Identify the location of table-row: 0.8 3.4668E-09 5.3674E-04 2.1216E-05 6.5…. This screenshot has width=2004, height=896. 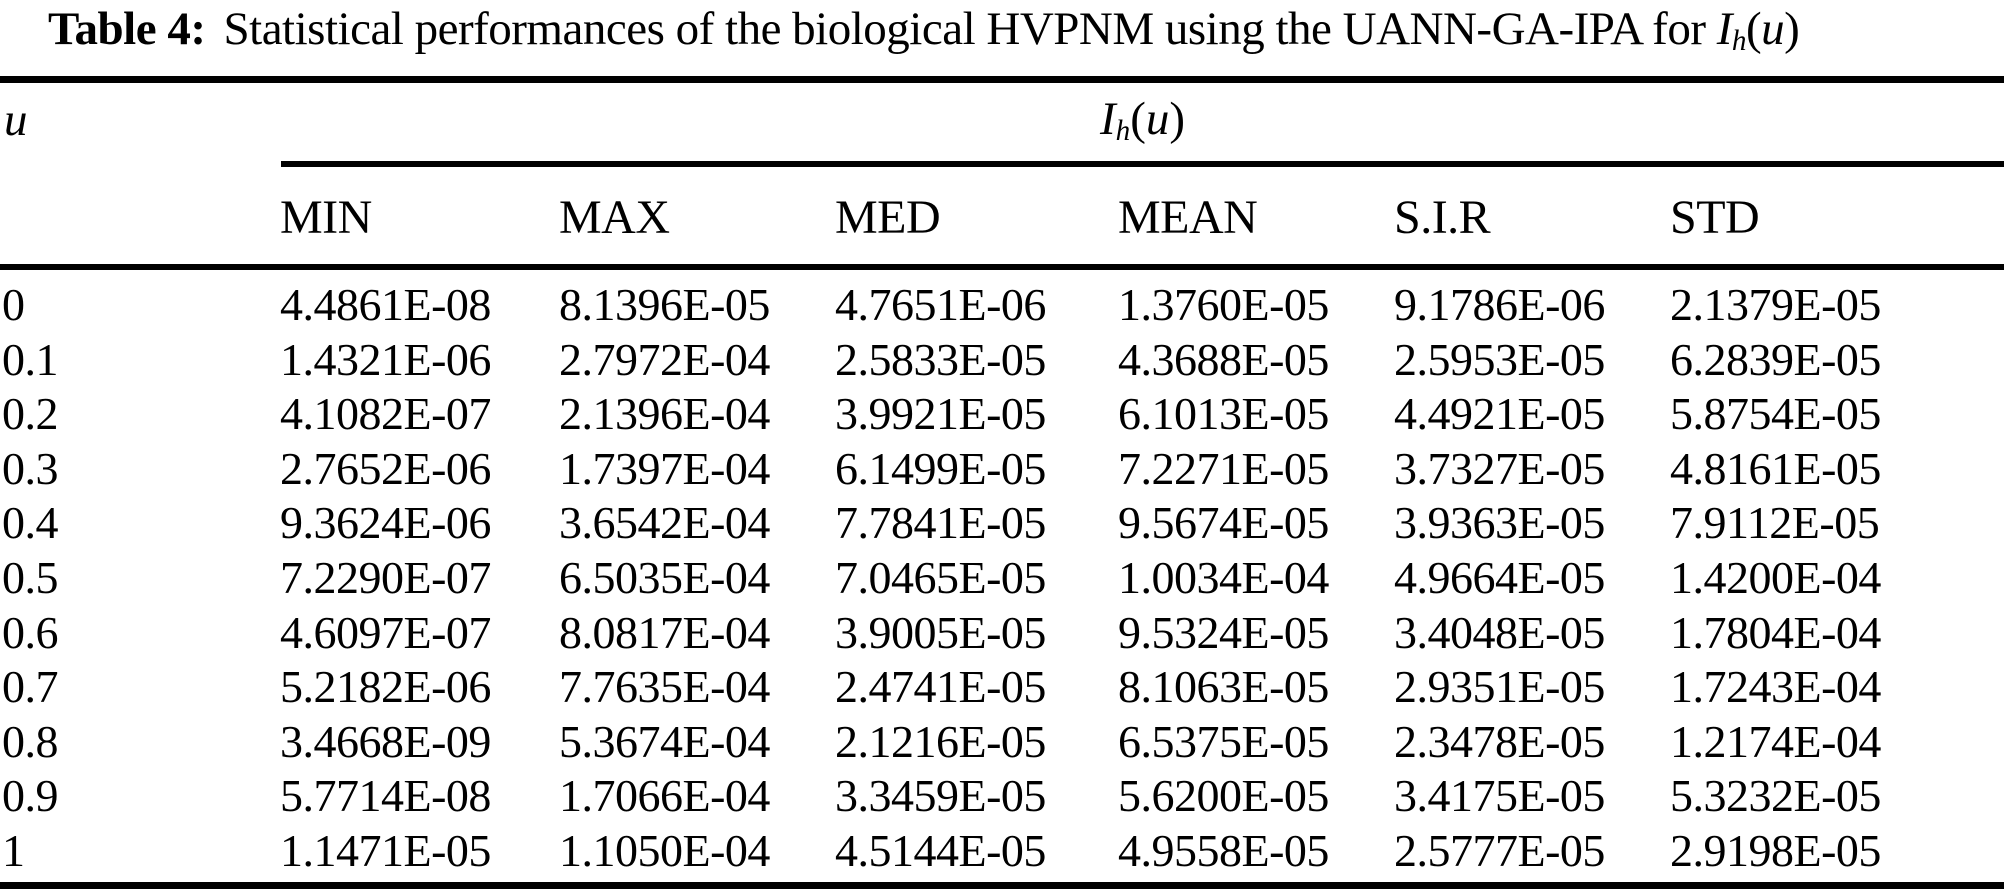
(1002, 742).